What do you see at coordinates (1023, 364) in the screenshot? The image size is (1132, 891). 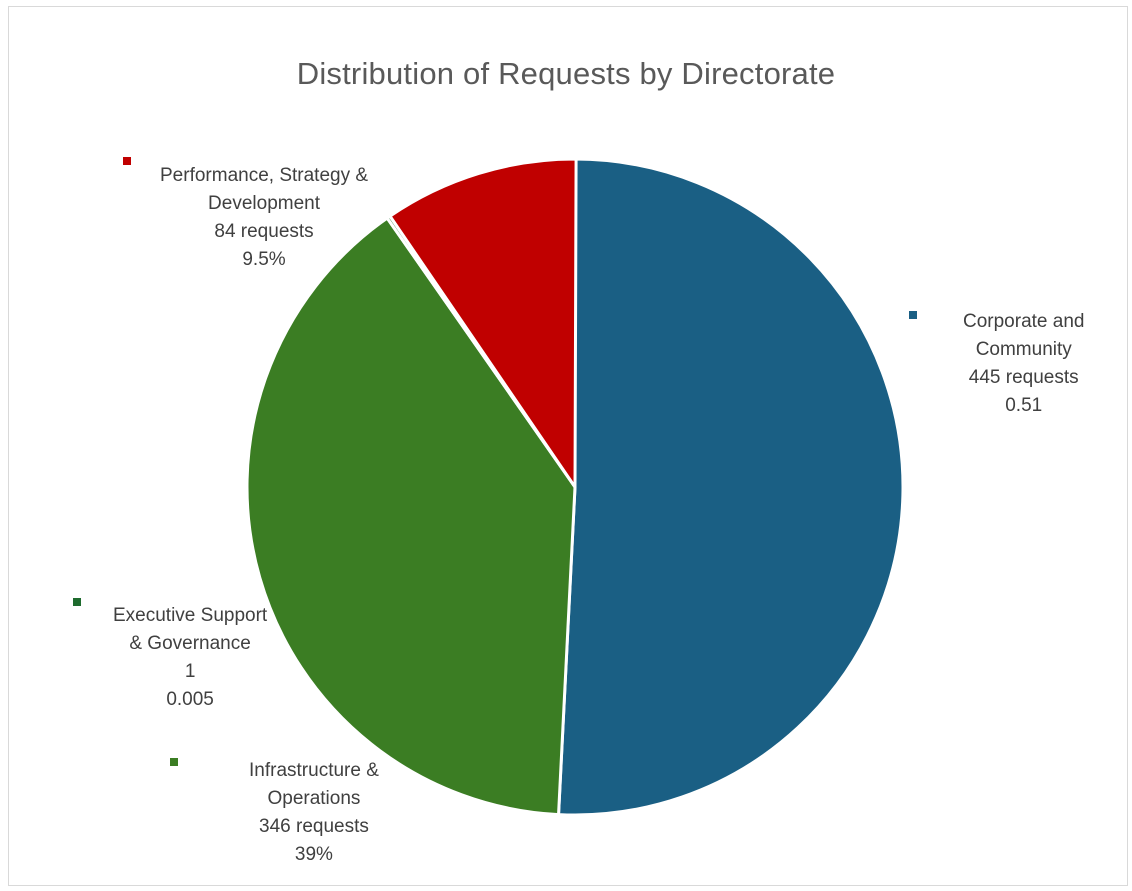 I see `data-label-corporate-and-community: Corporate and Community 445 requests 0.51` at bounding box center [1023, 364].